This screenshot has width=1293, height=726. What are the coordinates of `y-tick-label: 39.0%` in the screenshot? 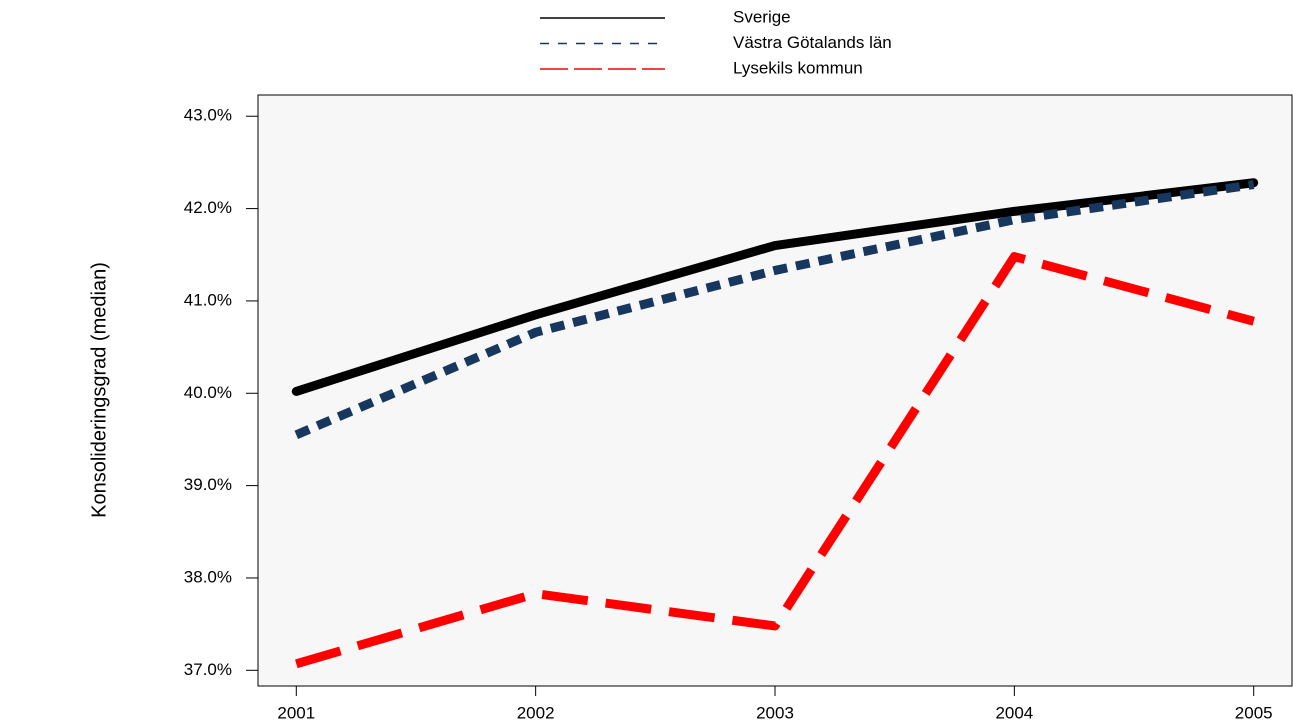 It's located at (208, 484).